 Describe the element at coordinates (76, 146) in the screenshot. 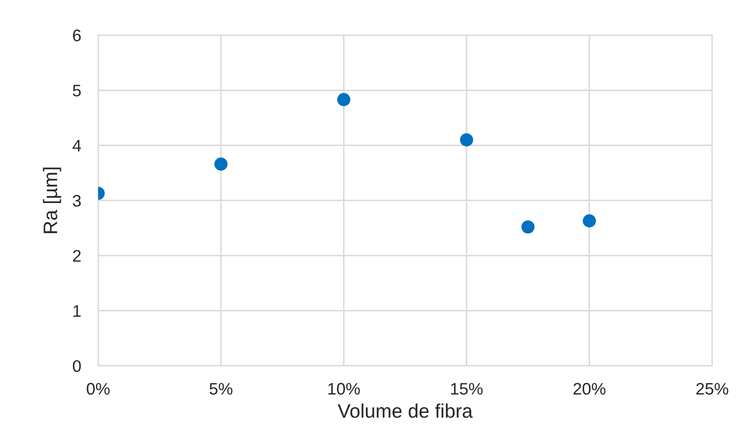

I see `y-tick-label: 4` at that location.